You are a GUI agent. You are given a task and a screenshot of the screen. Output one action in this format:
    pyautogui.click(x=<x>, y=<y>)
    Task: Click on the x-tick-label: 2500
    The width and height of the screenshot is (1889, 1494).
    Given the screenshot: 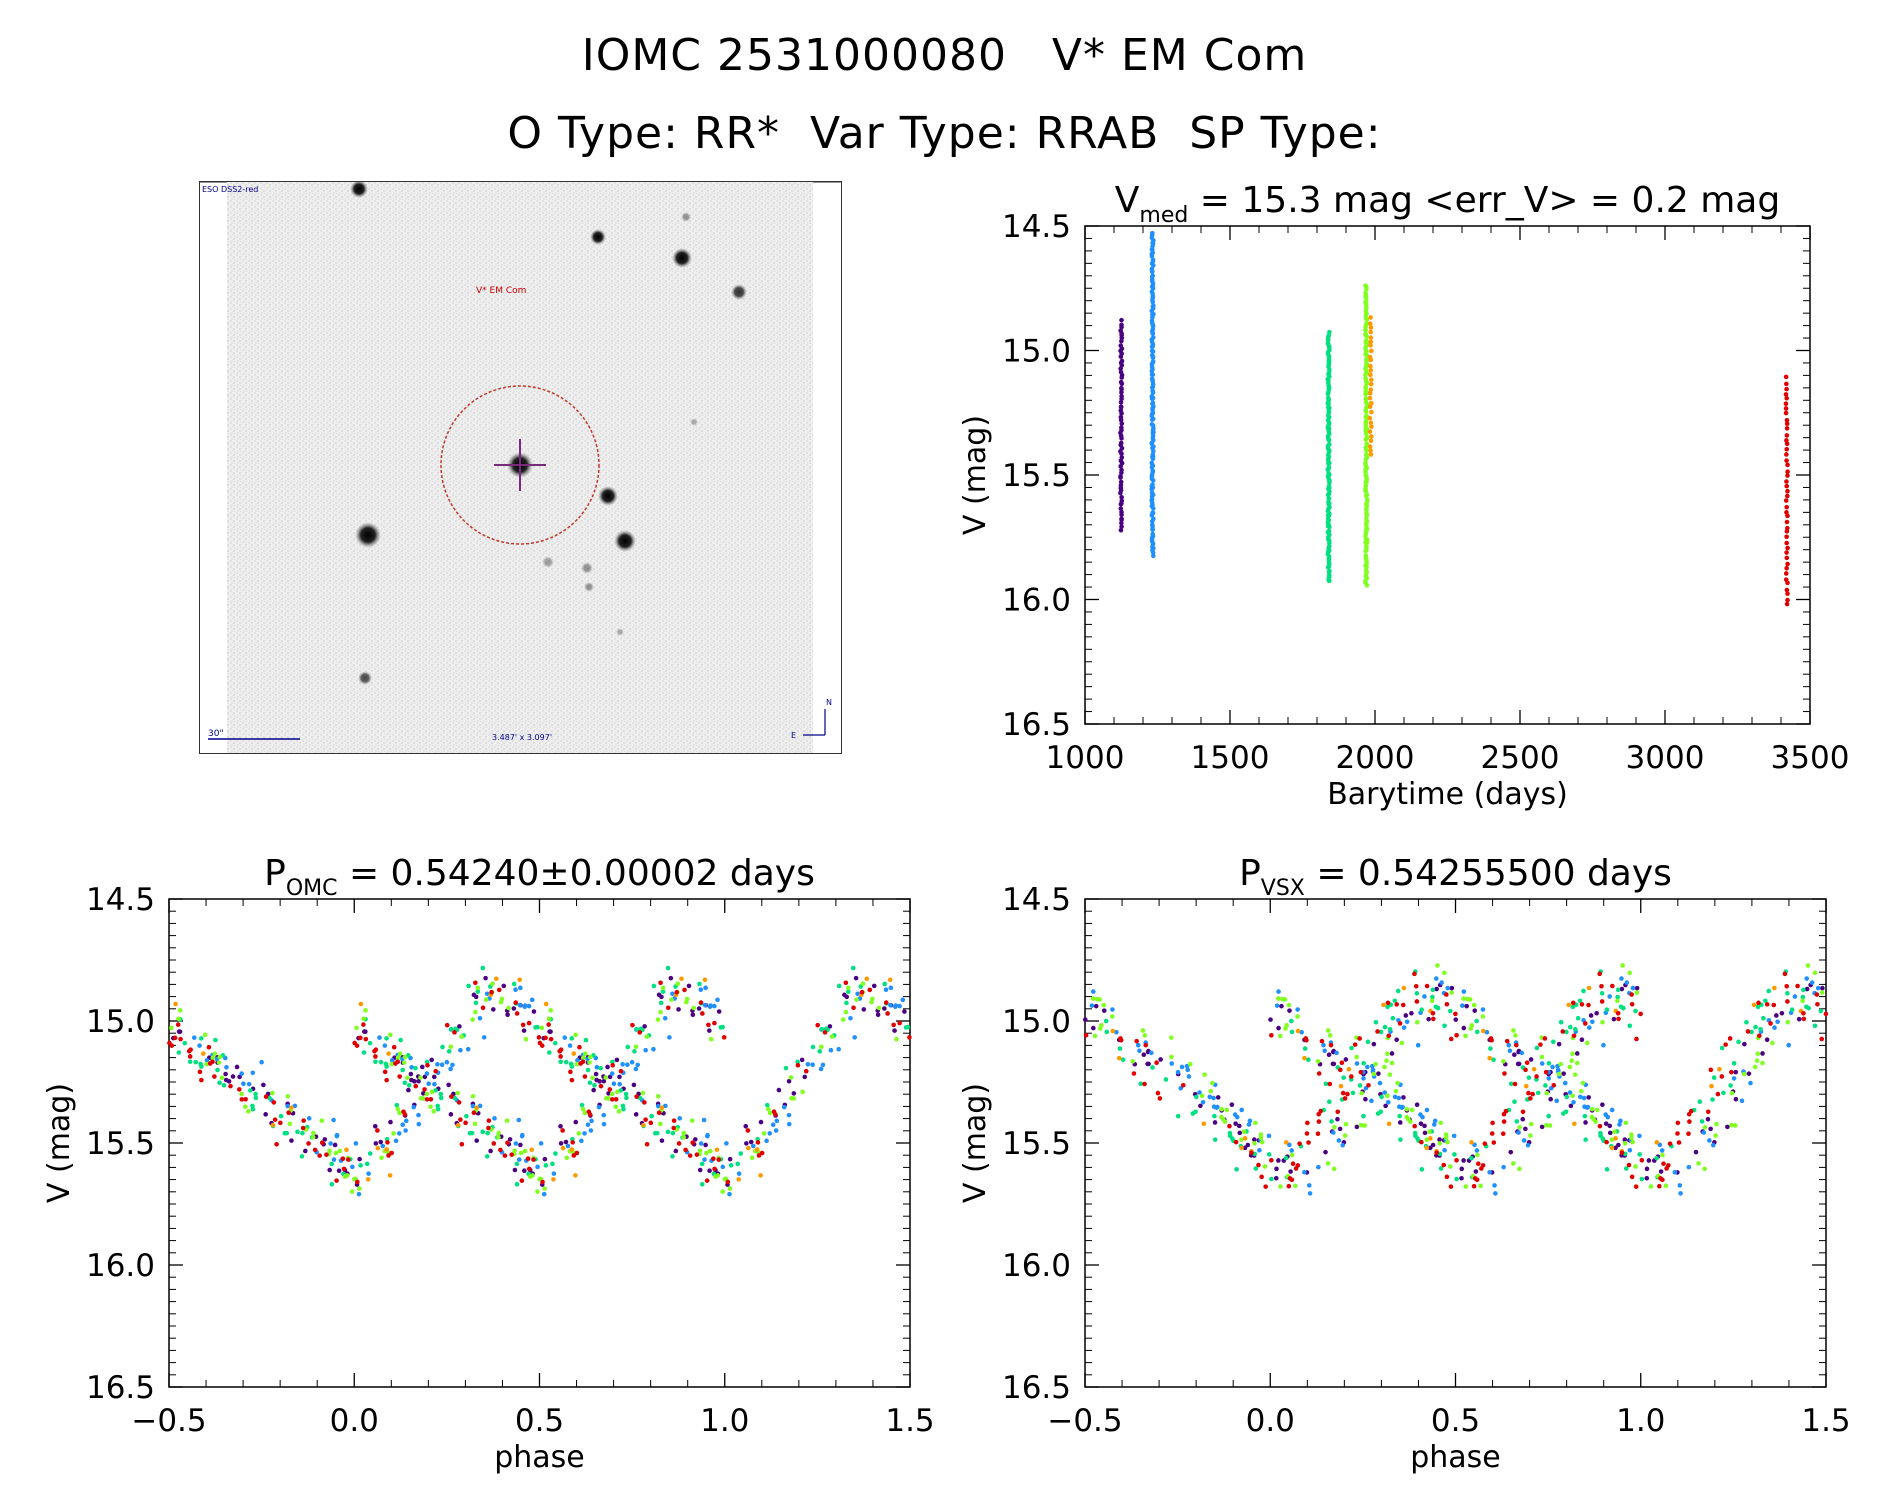 What is the action you would take?
    pyautogui.click(x=1520, y=758)
    